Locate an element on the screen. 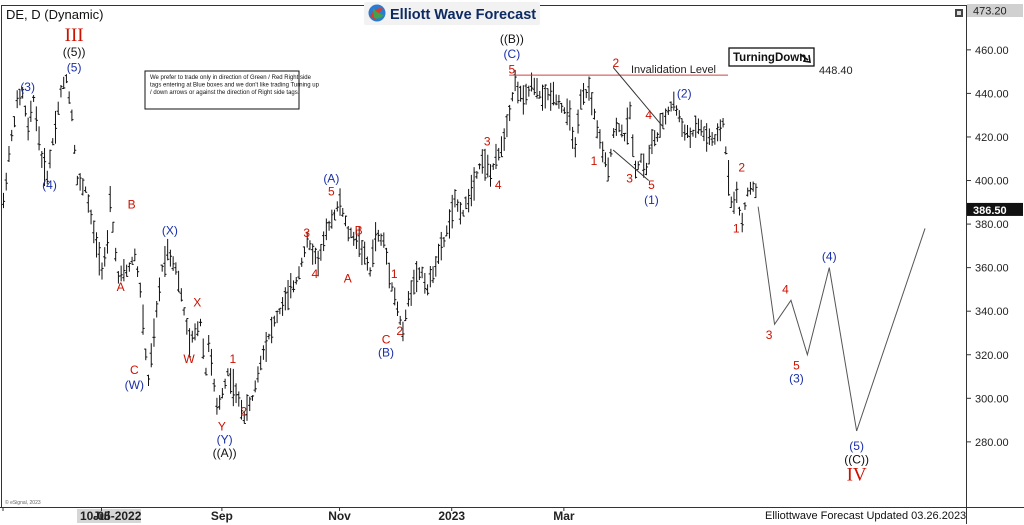 Image resolution: width=1024 pixels, height=525 pixels. turning-down-badge: TurningDown is located at coordinates (771, 57).